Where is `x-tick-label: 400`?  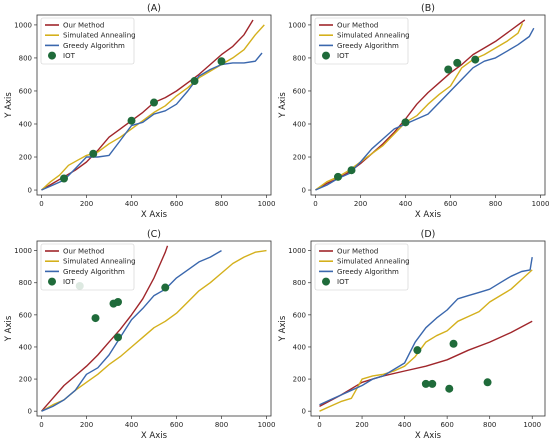
x-tick-label: 400 is located at coordinates (131, 204).